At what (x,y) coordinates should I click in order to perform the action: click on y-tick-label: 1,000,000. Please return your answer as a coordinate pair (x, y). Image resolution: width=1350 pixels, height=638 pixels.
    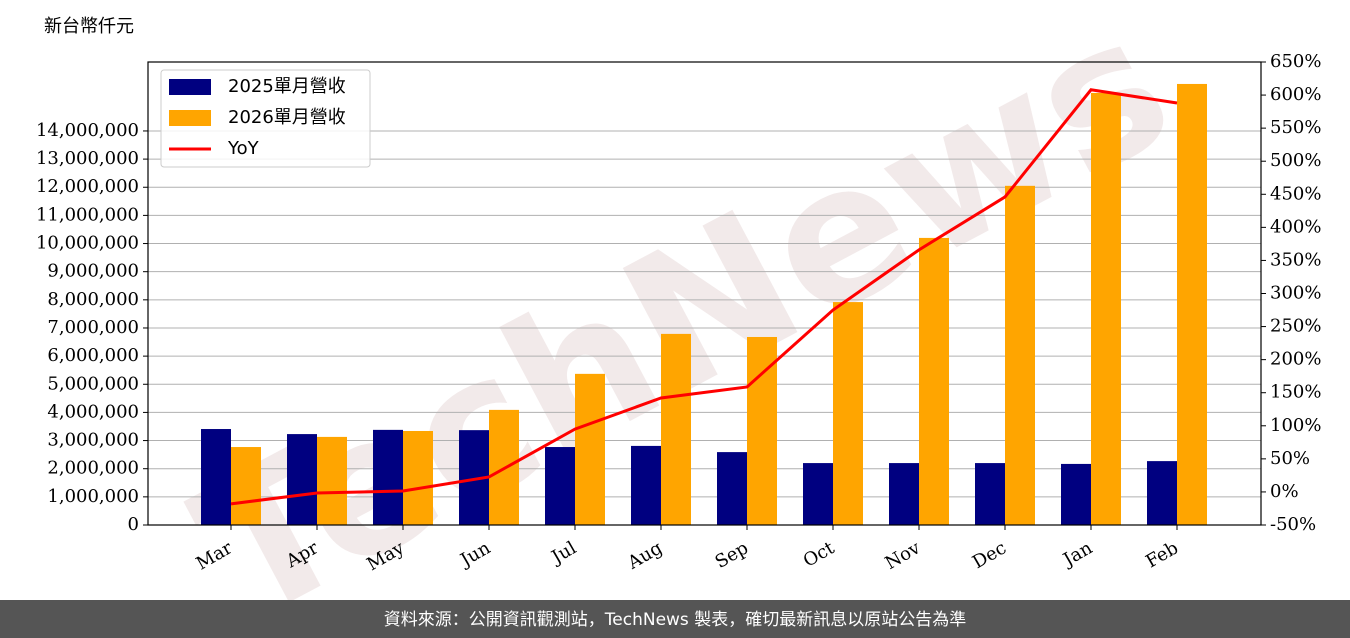
    Looking at the image, I should click on (93, 496).